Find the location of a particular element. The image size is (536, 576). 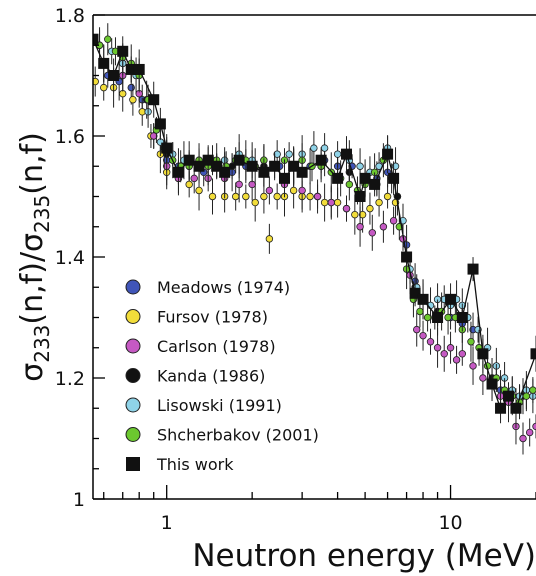

y-axis-title-subscript: 233 is located at coordinates (42, 344).